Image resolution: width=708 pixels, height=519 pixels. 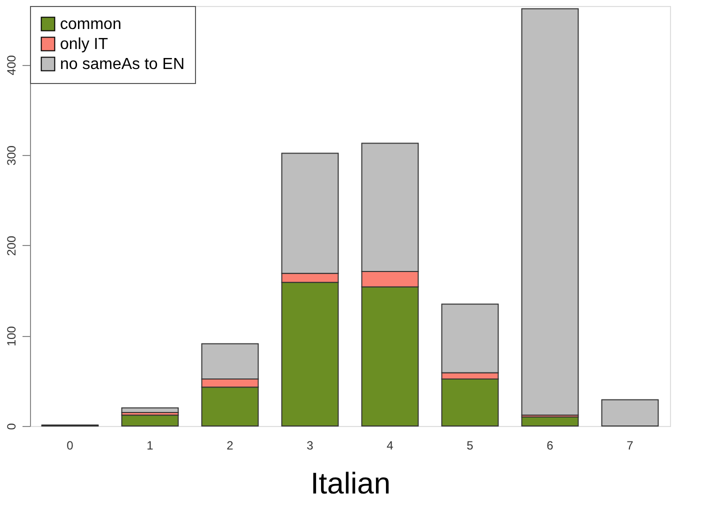 I want to click on y-tick-label: 400, so click(x=11, y=65).